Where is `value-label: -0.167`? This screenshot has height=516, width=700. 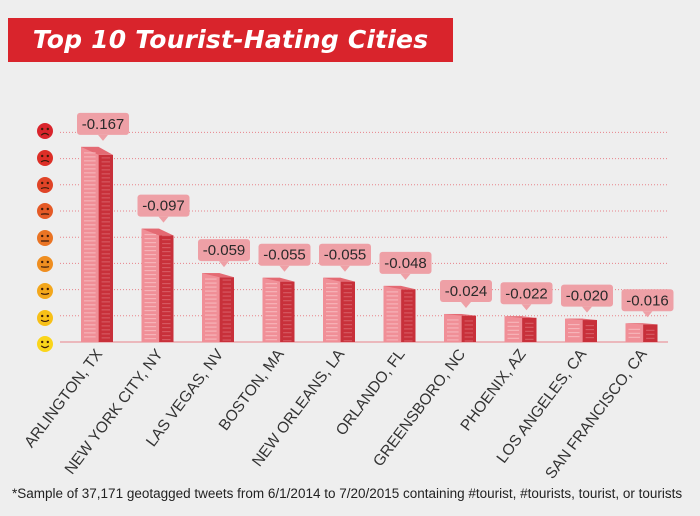 value-label: -0.167 is located at coordinates (103, 126).